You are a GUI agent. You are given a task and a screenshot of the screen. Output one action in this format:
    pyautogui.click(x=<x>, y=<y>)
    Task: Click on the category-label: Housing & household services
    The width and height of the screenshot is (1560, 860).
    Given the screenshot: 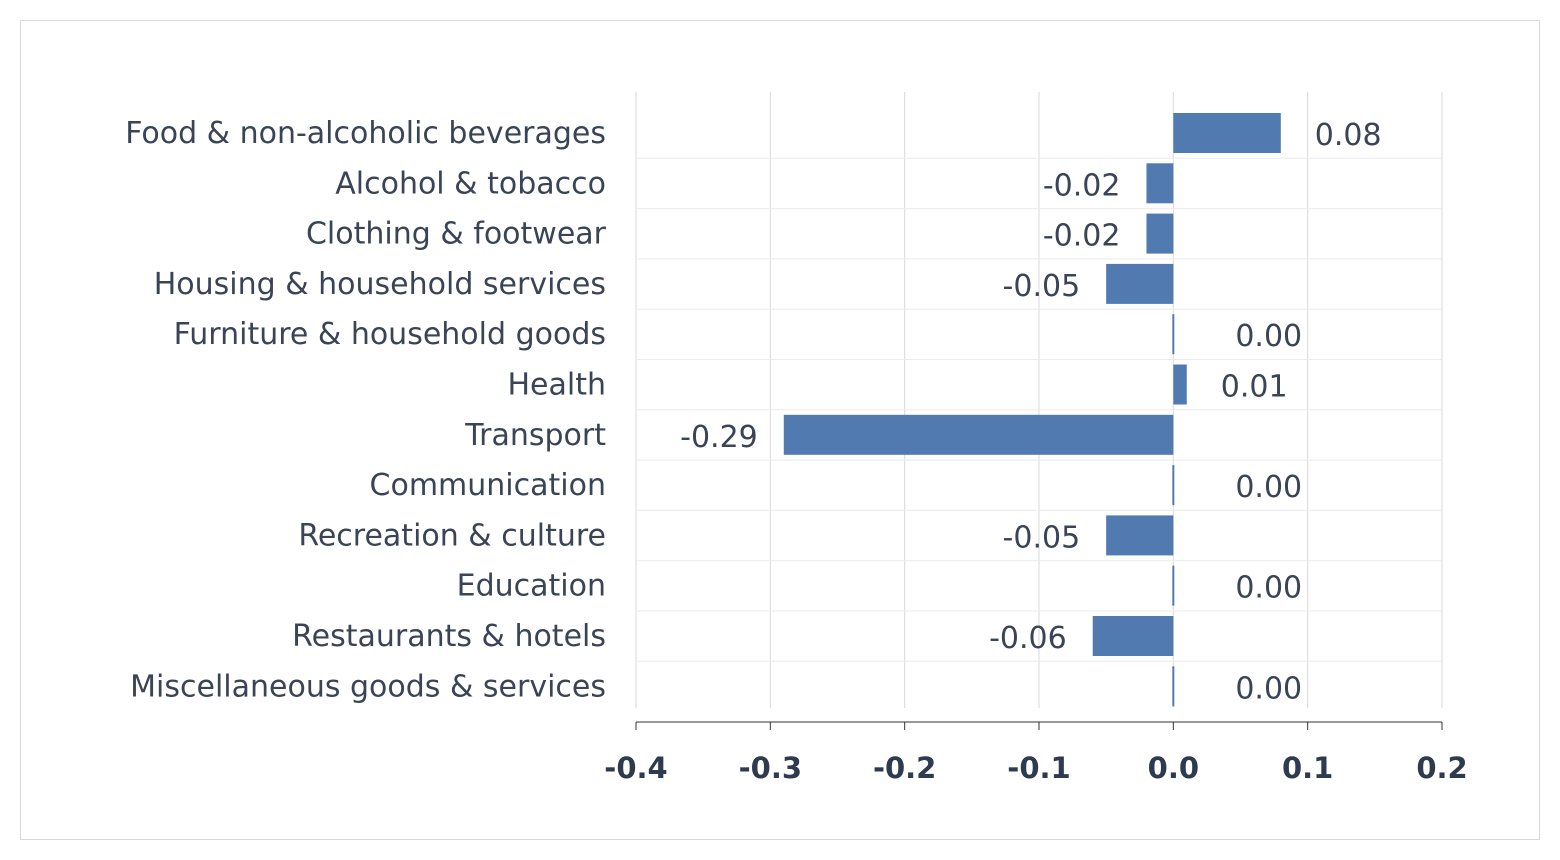 What is the action you would take?
    pyautogui.click(x=380, y=284)
    